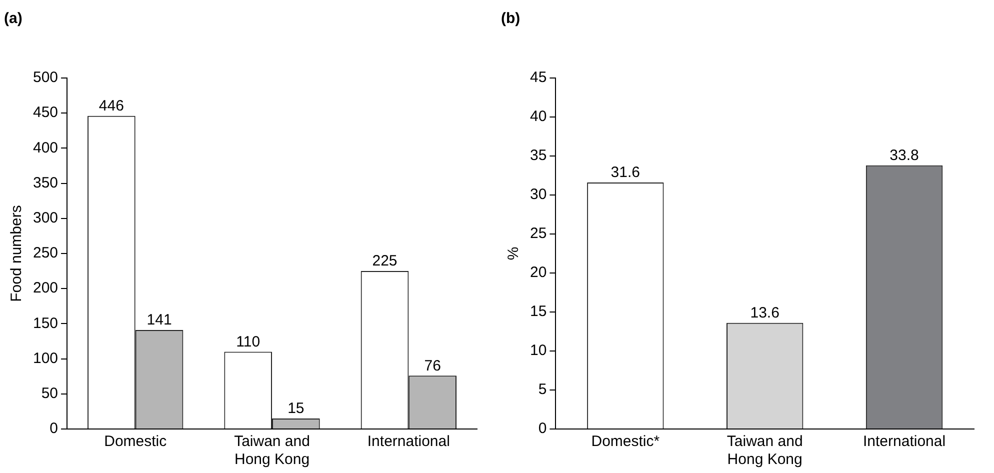  Describe the element at coordinates (45, 77) in the screenshot. I see `y-tick-label: 500` at that location.